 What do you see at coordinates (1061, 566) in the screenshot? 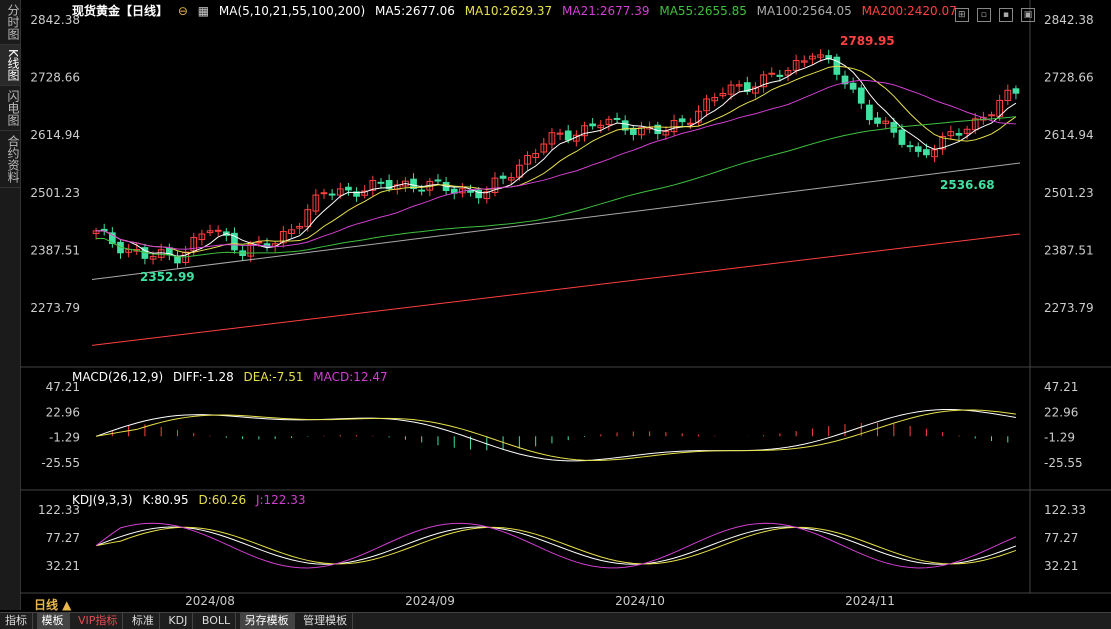
I see `kdj-axis-label-right: 32.21` at bounding box center [1061, 566].